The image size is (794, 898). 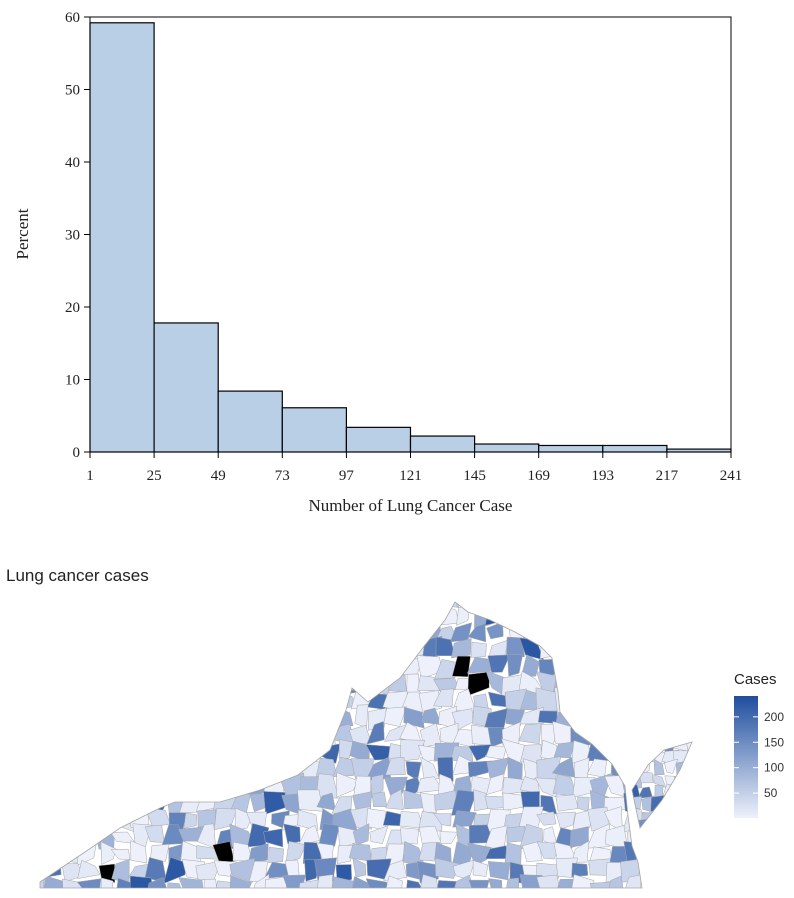 What do you see at coordinates (77, 575) in the screenshot?
I see `map-title: Lung cancer cases` at bounding box center [77, 575].